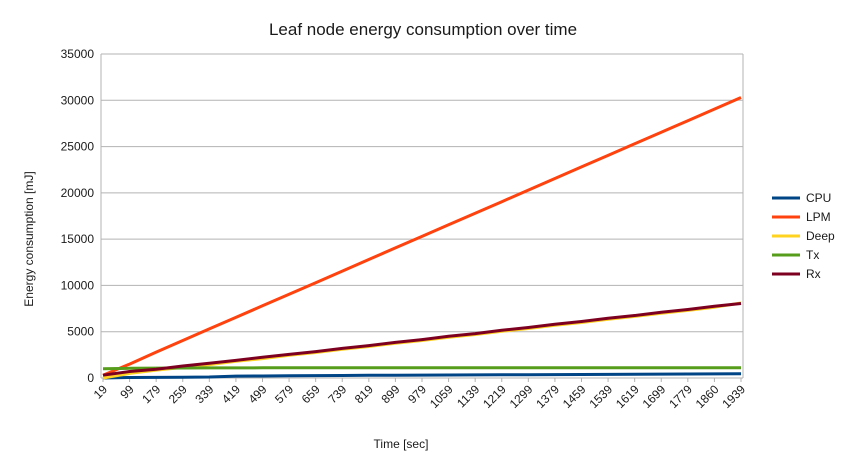 This screenshot has height=476, width=846. I want to click on x-tick-label: 1379, so click(547, 396).